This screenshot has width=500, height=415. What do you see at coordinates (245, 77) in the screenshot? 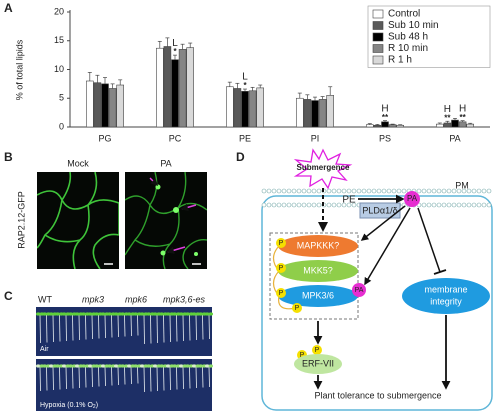
I see `significance-letter: L` at bounding box center [245, 77].